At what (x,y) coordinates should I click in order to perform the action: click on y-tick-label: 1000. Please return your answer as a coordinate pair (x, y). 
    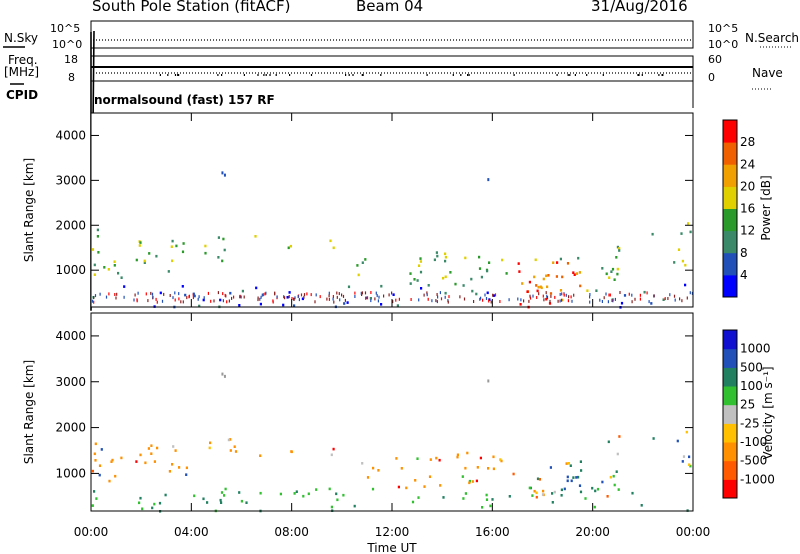
    Looking at the image, I should click on (70, 270).